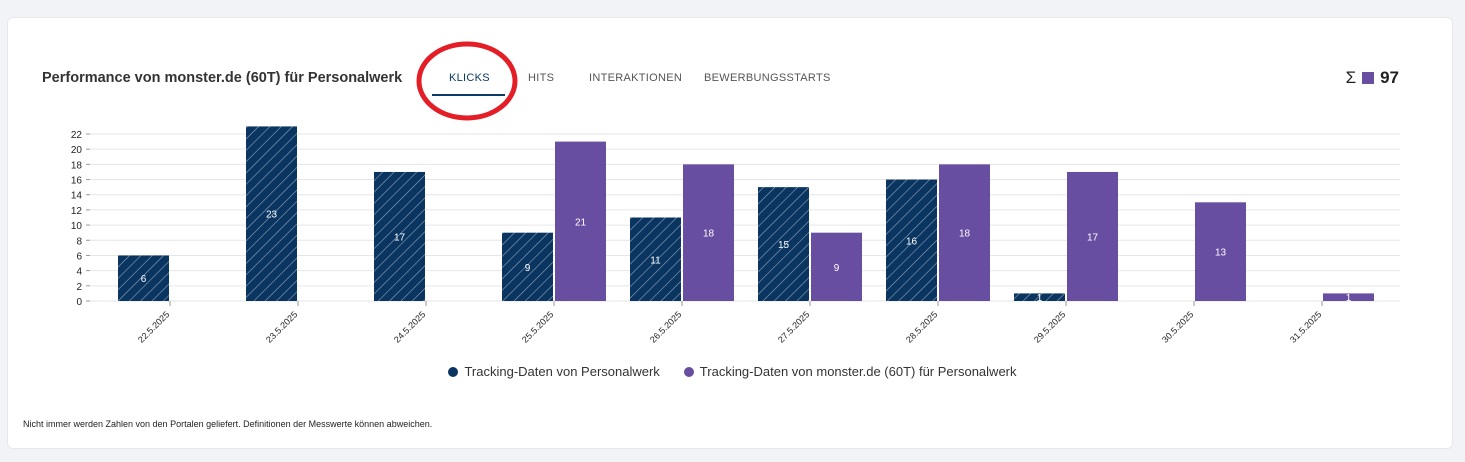 The image size is (1465, 462). I want to click on x-tick-label: 27.5.2025, so click(793, 326).